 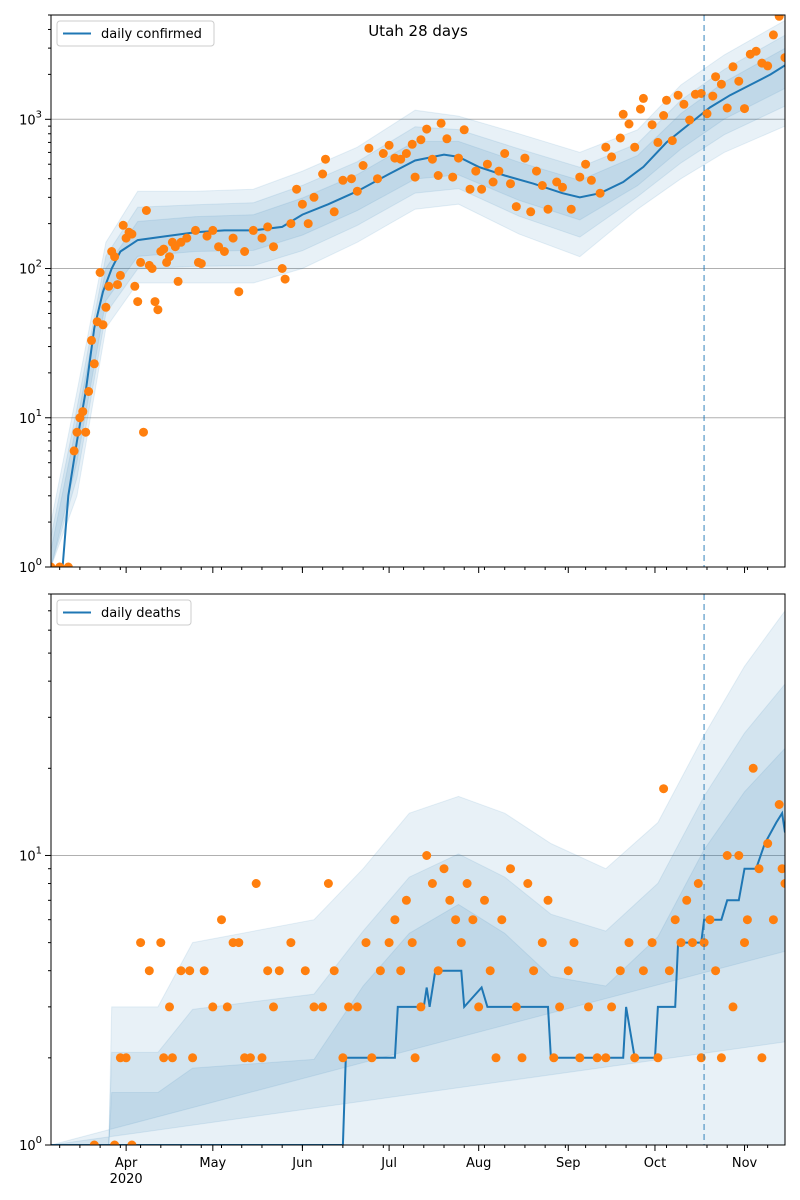 I want to click on x-tick-label: Oct, so click(x=655, y=1163).